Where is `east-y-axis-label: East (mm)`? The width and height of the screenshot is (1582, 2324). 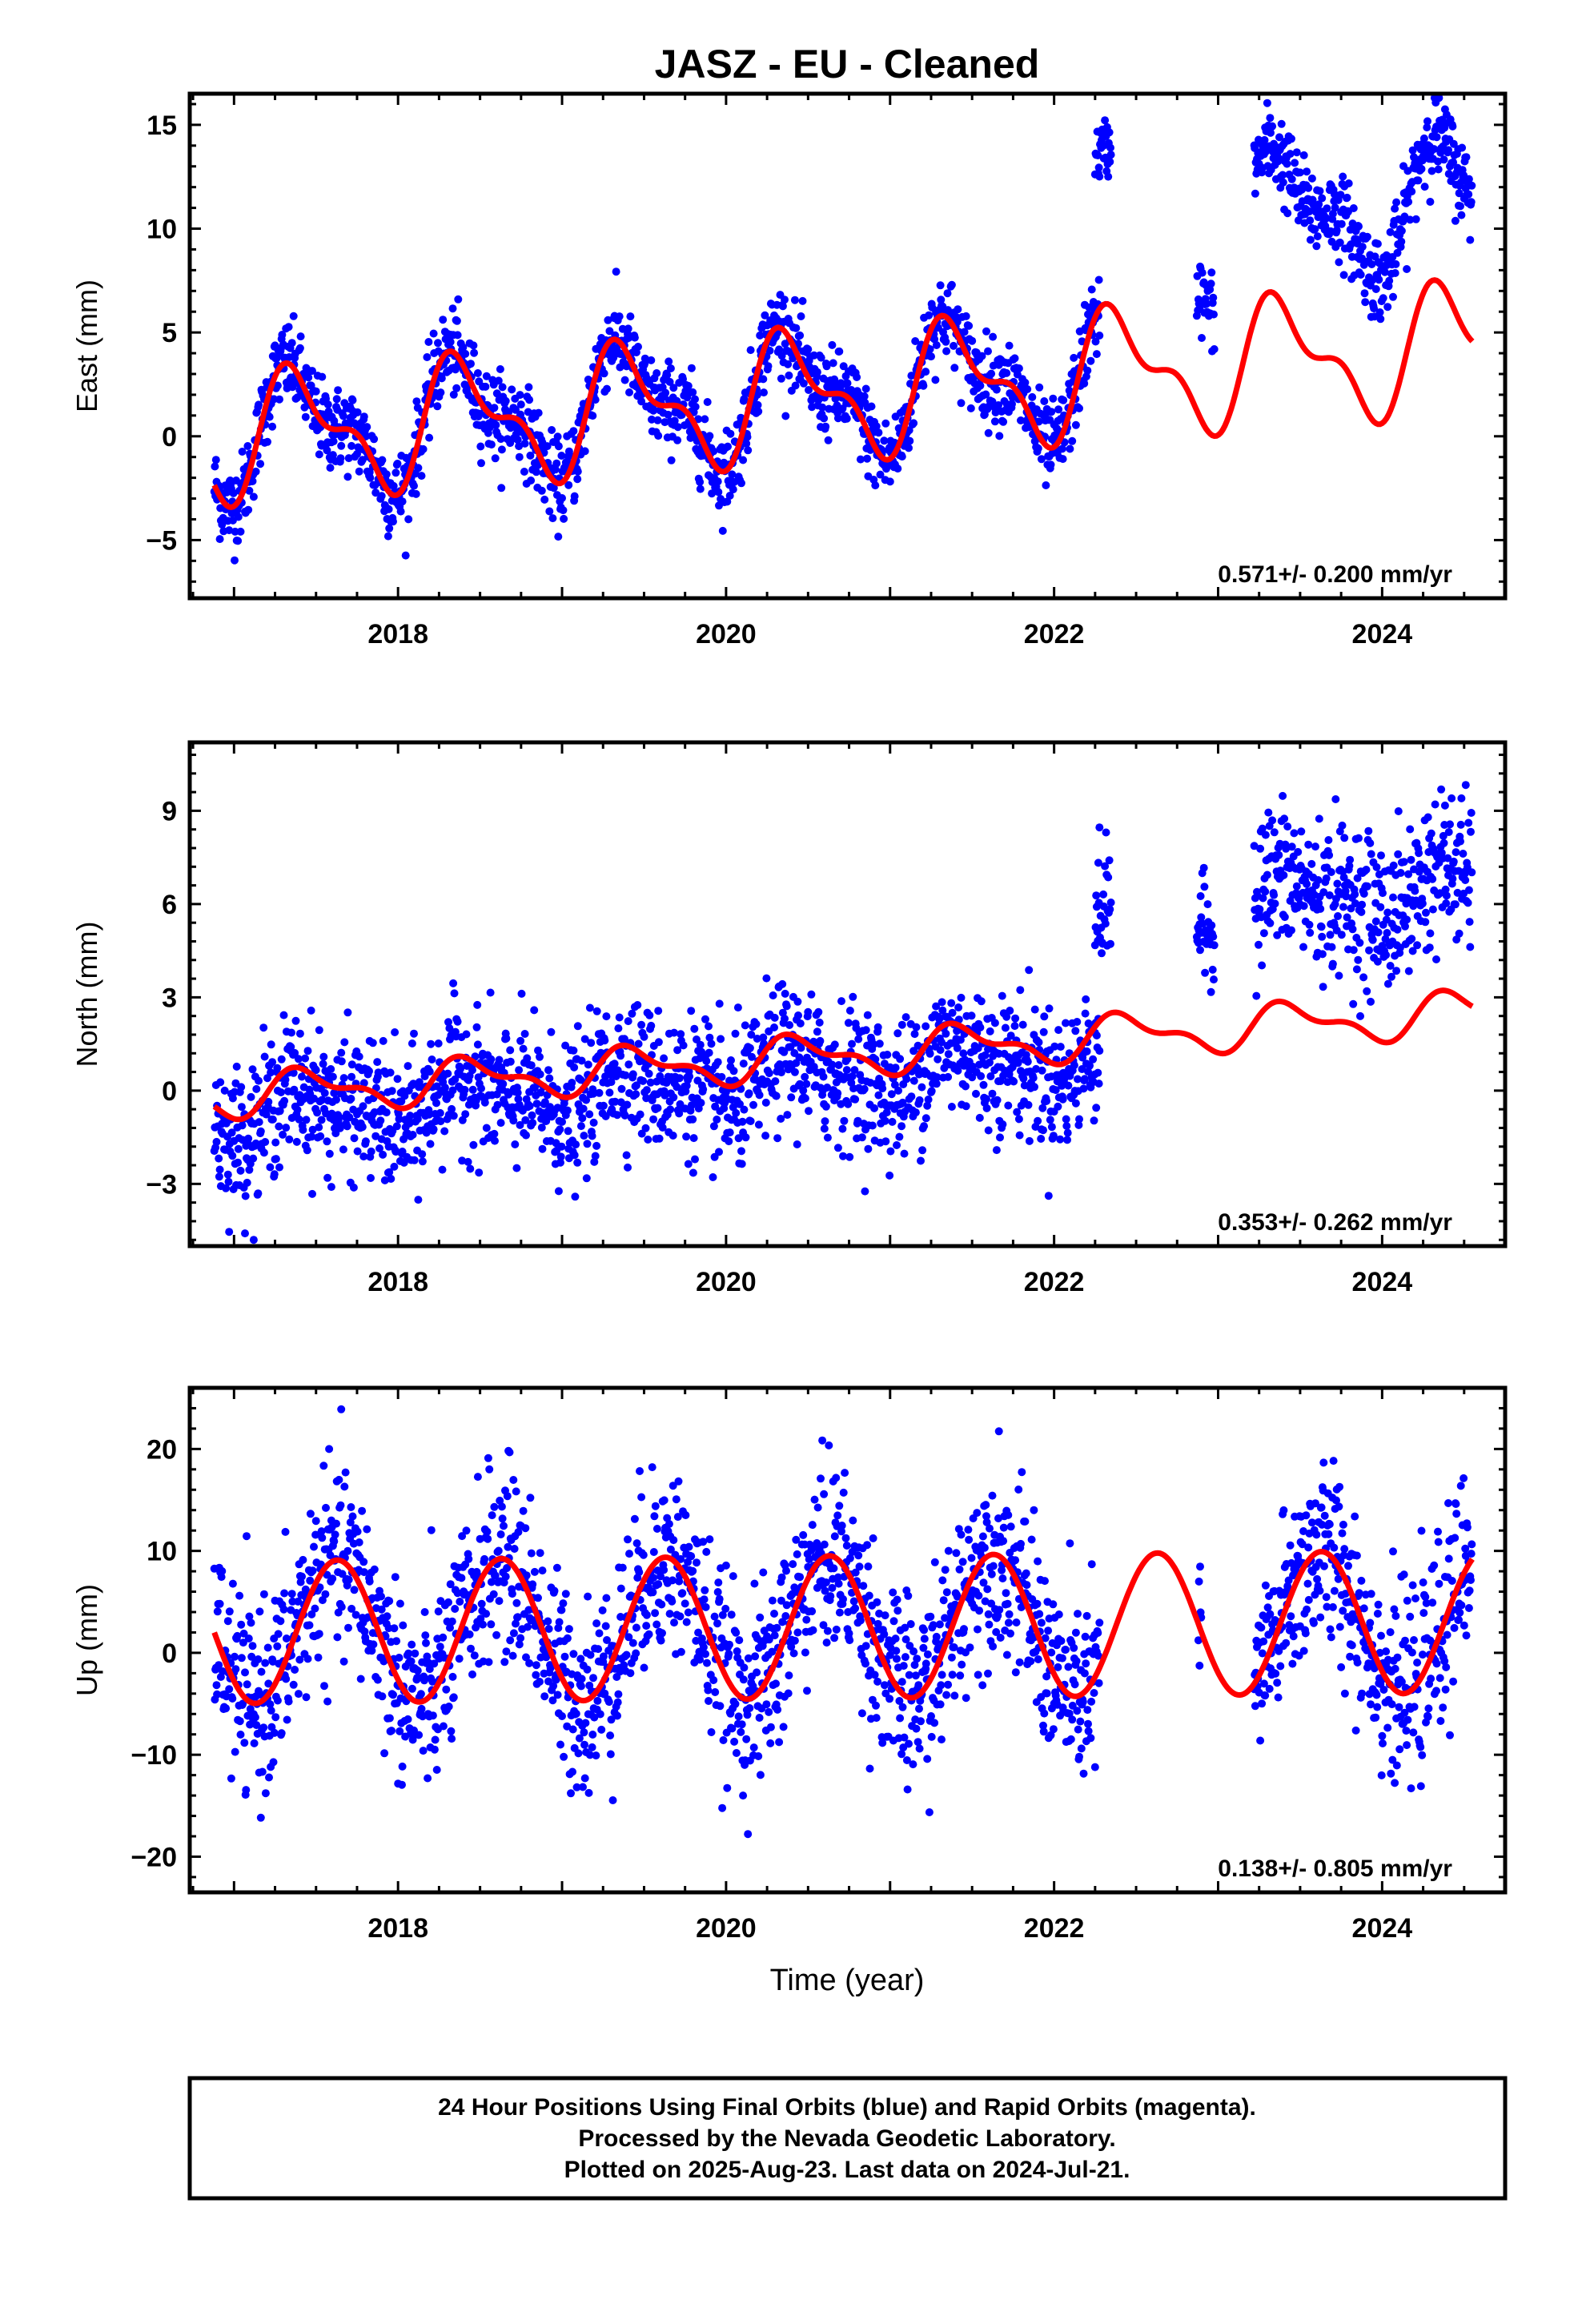 east-y-axis-label: East (mm) is located at coordinates (86, 345).